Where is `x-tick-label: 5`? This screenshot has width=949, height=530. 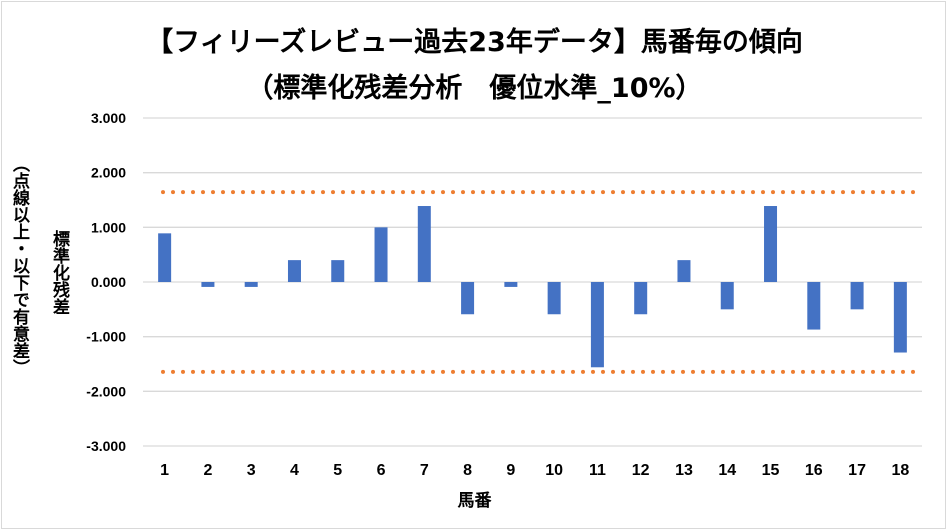 x-tick-label: 5 is located at coordinates (337, 470).